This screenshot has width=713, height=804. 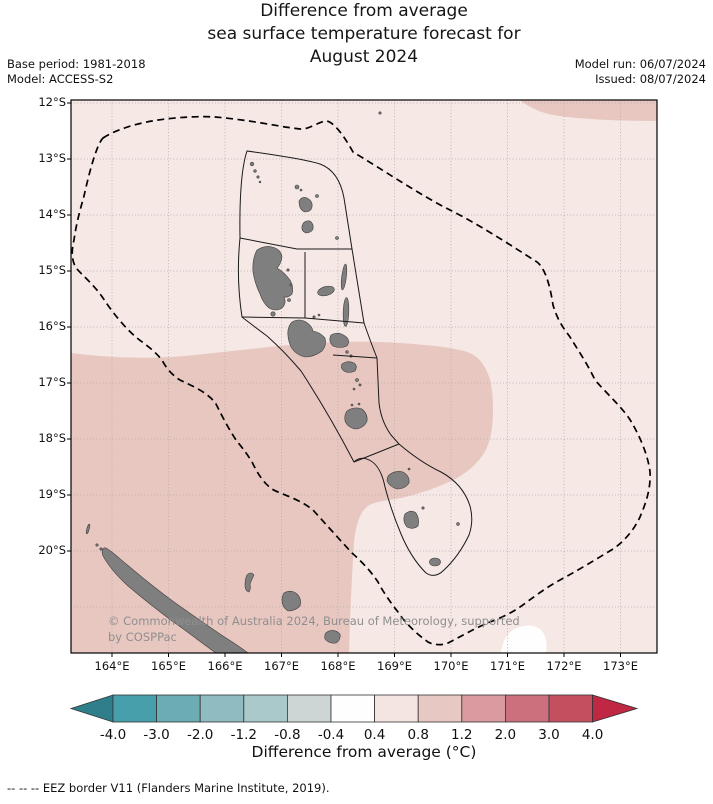 I want to click on base-period-label: Base period: 1981-2018, so click(x=76, y=64).